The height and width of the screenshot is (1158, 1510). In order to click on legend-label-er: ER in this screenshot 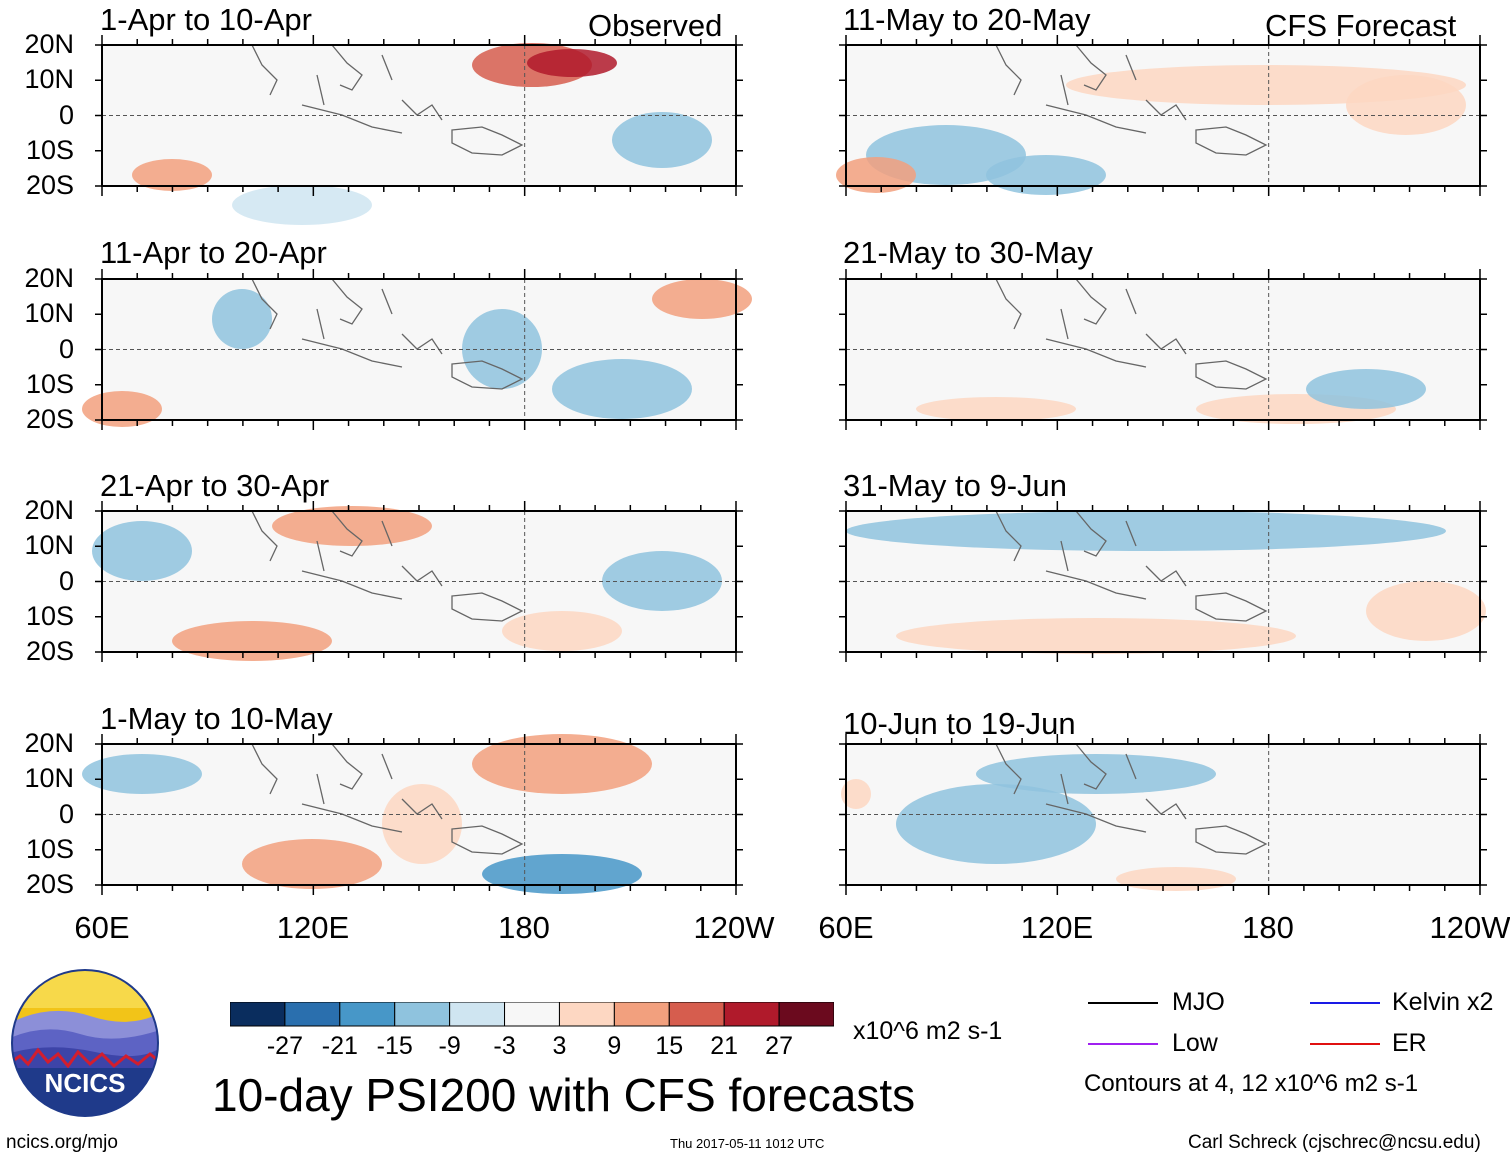, I will do `click(1409, 1043)`.